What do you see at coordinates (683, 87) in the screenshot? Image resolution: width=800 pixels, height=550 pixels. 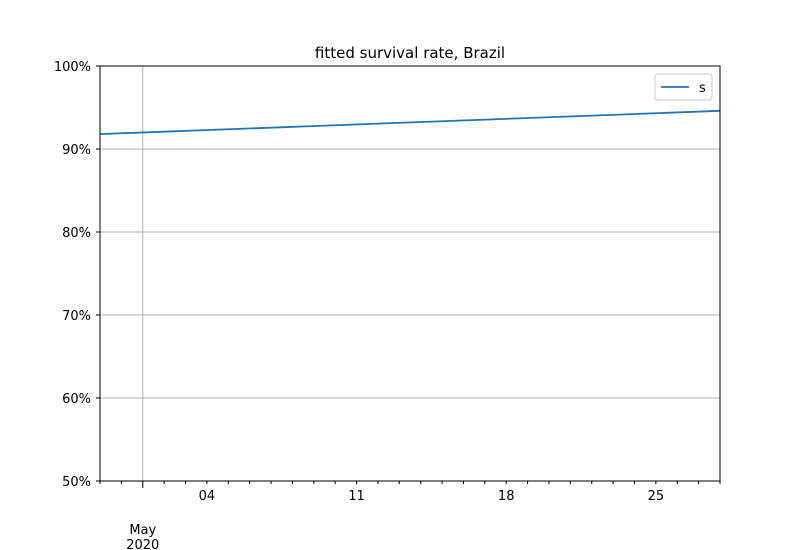 I see `legend: s` at bounding box center [683, 87].